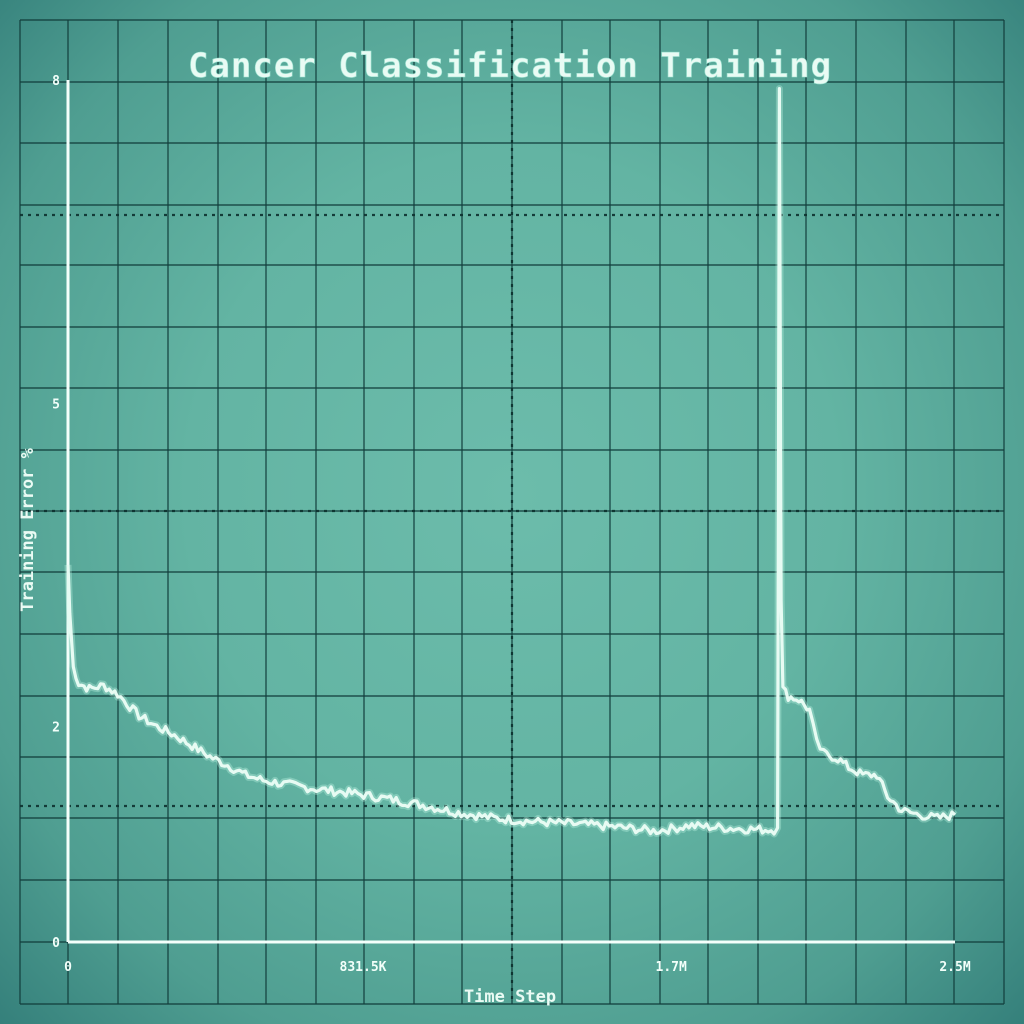  I want to click on y-tick-label: 5, so click(56, 404).